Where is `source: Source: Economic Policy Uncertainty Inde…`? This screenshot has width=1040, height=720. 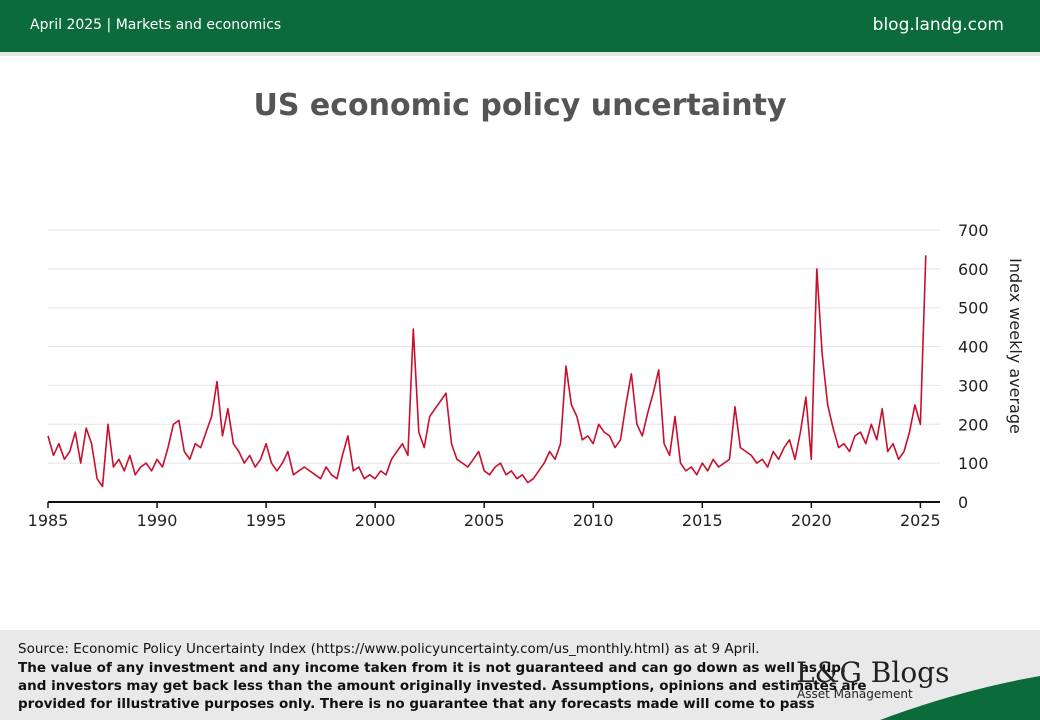
source: Source: Economic Policy Uncertainty Inde… is located at coordinates (389, 649).